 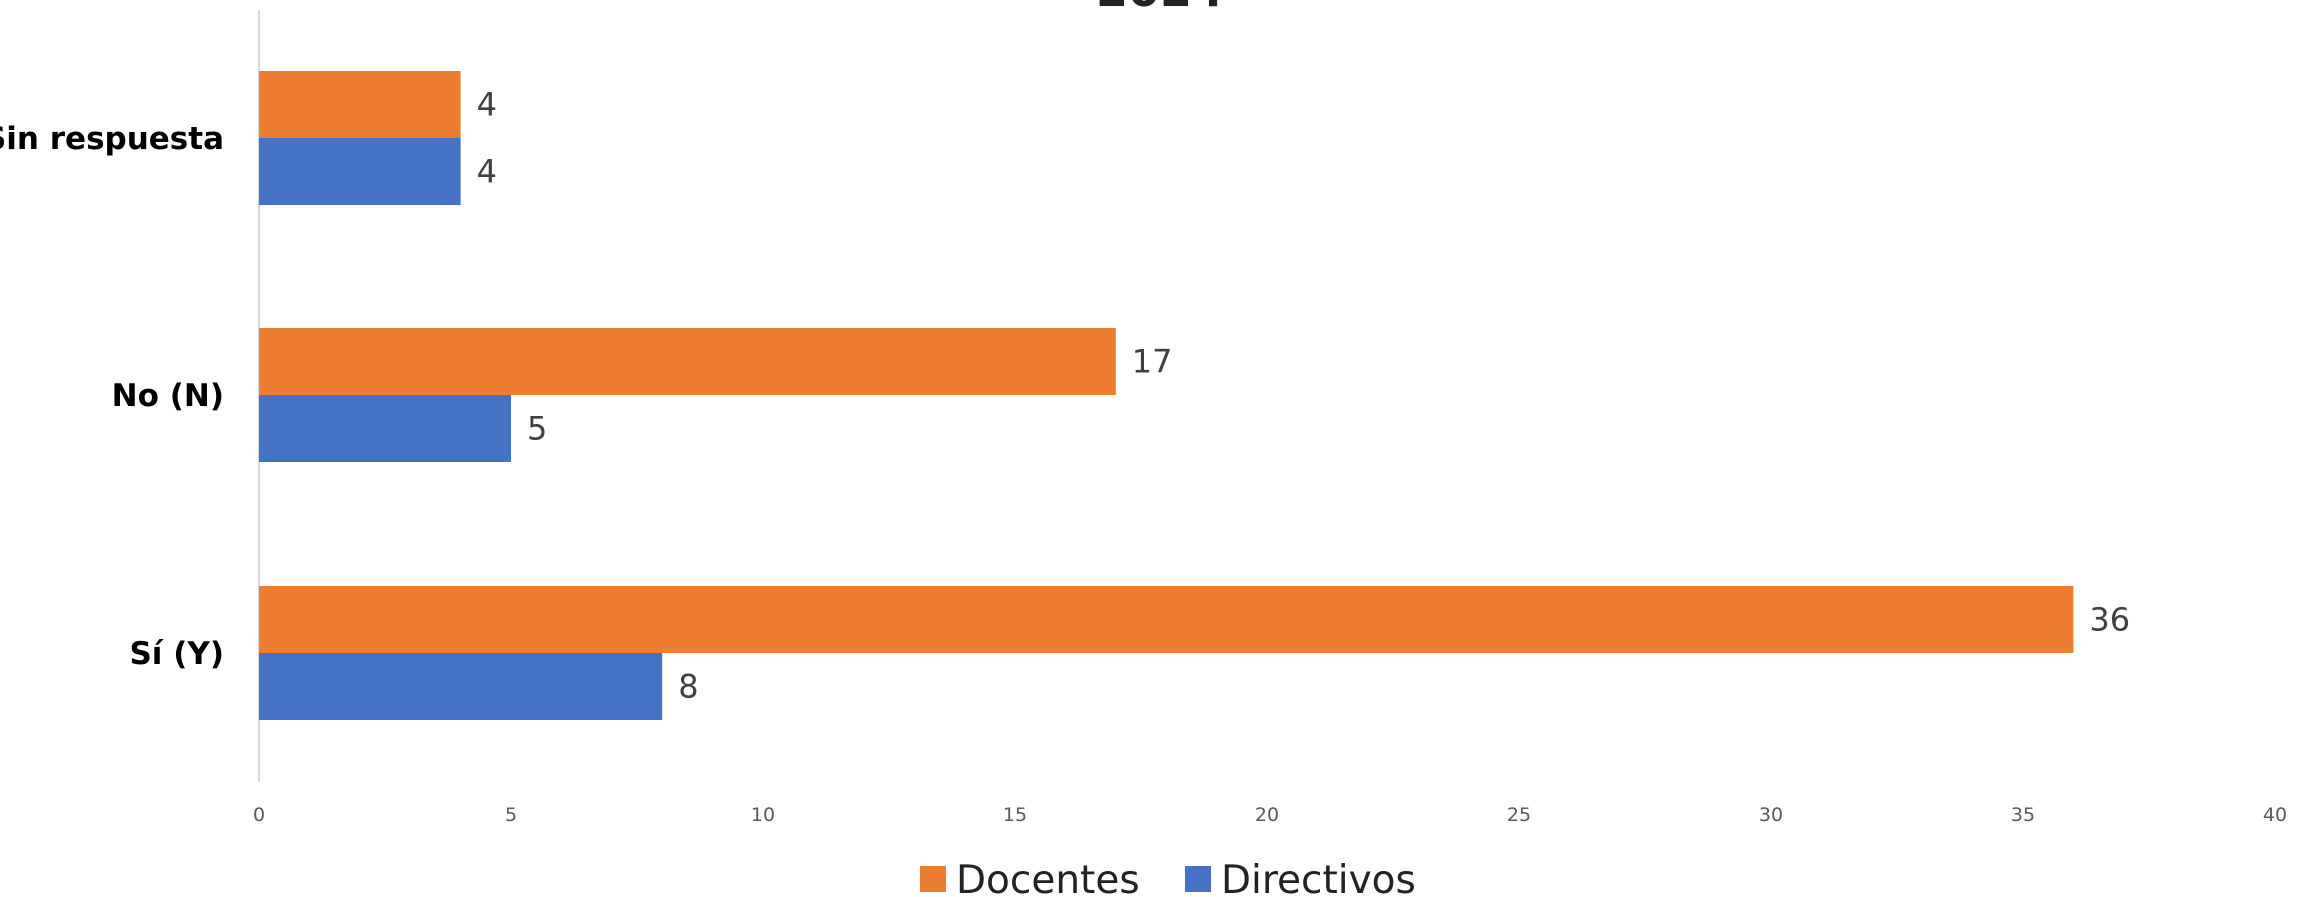 What do you see at coordinates (1198, 879) in the screenshot?
I see `legend-swatch-directivos` at bounding box center [1198, 879].